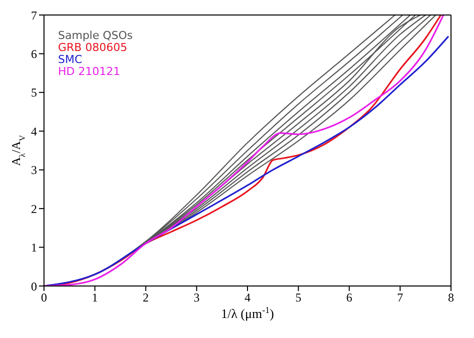 The width and height of the screenshot is (474, 338). Describe the element at coordinates (197, 297) in the screenshot. I see `x-tick-label: 3` at that location.